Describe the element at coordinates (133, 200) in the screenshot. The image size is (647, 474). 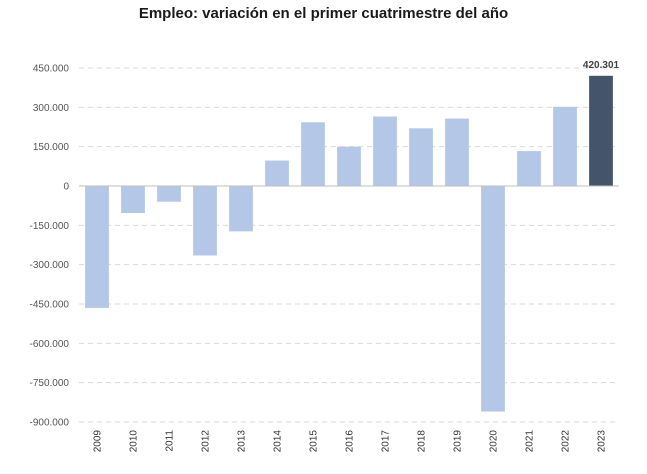
I see `bar-2010` at that location.